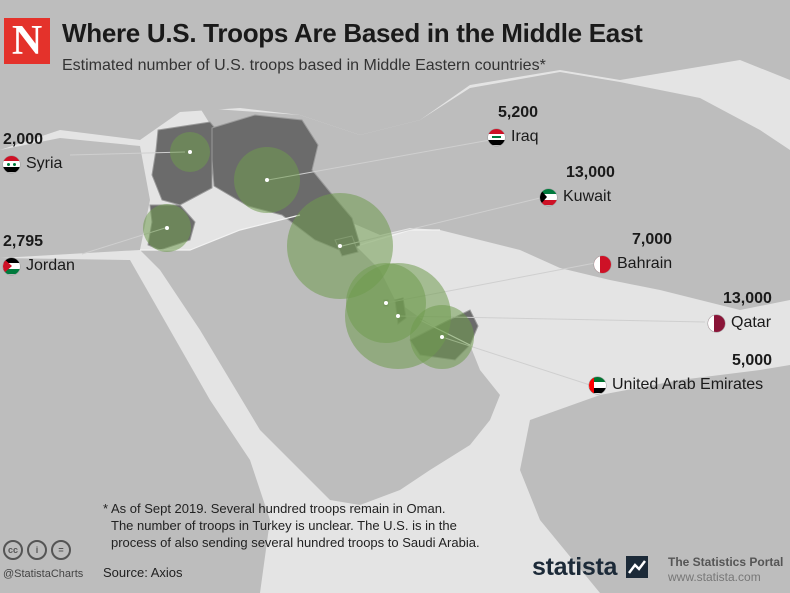 This screenshot has height=593, width=790. What do you see at coordinates (597, 385) in the screenshot?
I see `uae-flag-icon` at bounding box center [597, 385].